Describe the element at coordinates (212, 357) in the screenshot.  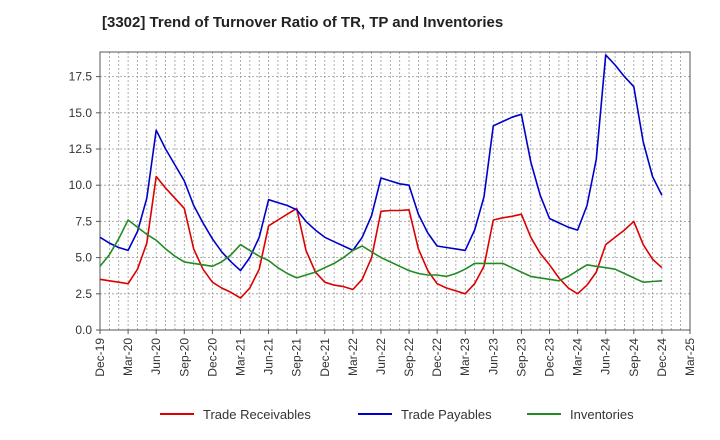
I see `x-tick-label: Dec-20` at that location.